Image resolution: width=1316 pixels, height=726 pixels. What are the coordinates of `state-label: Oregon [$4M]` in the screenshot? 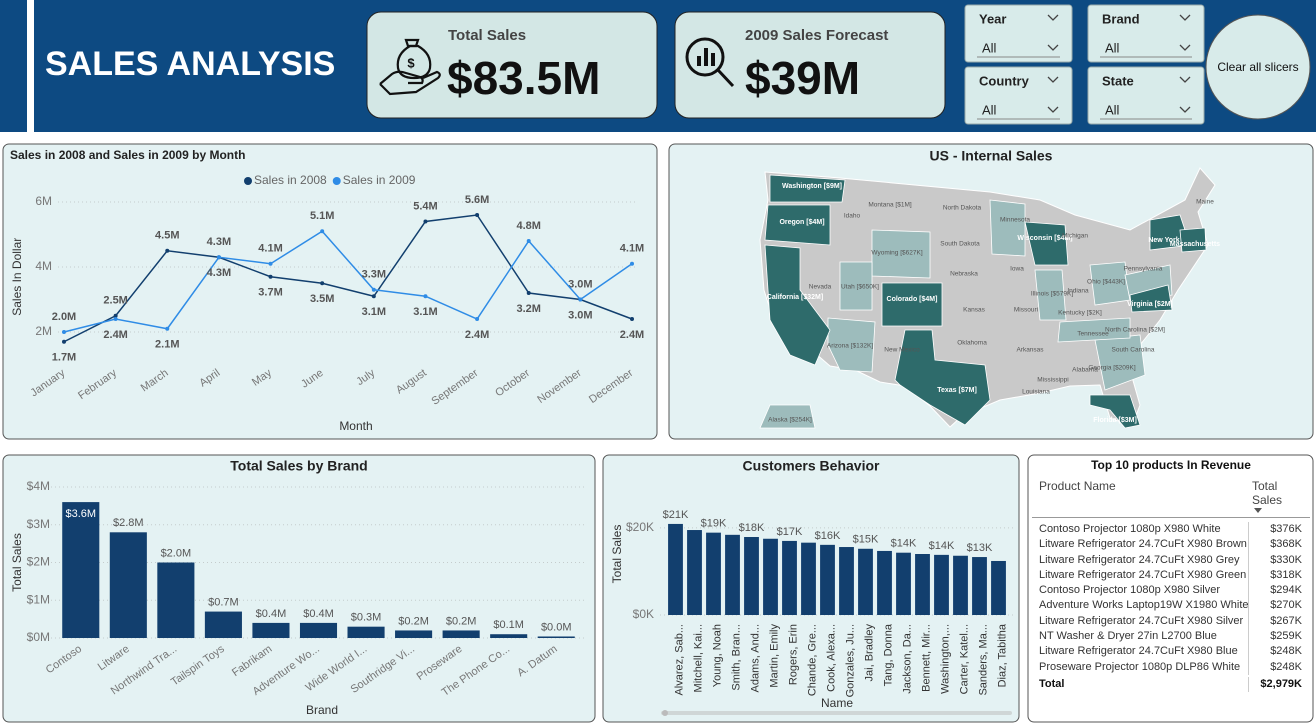 It's located at (801, 222).